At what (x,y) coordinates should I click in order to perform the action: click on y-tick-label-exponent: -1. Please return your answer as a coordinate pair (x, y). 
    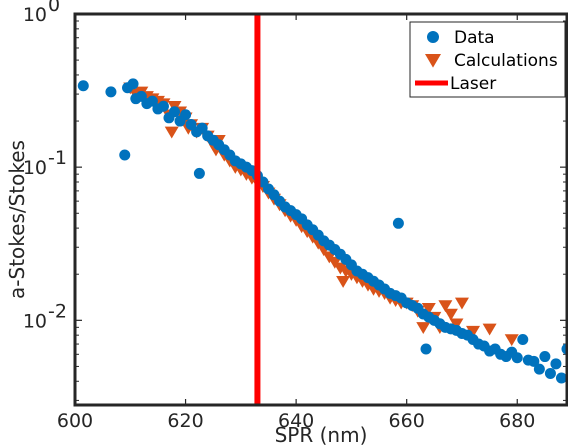
    Looking at the image, I should click on (57, 158).